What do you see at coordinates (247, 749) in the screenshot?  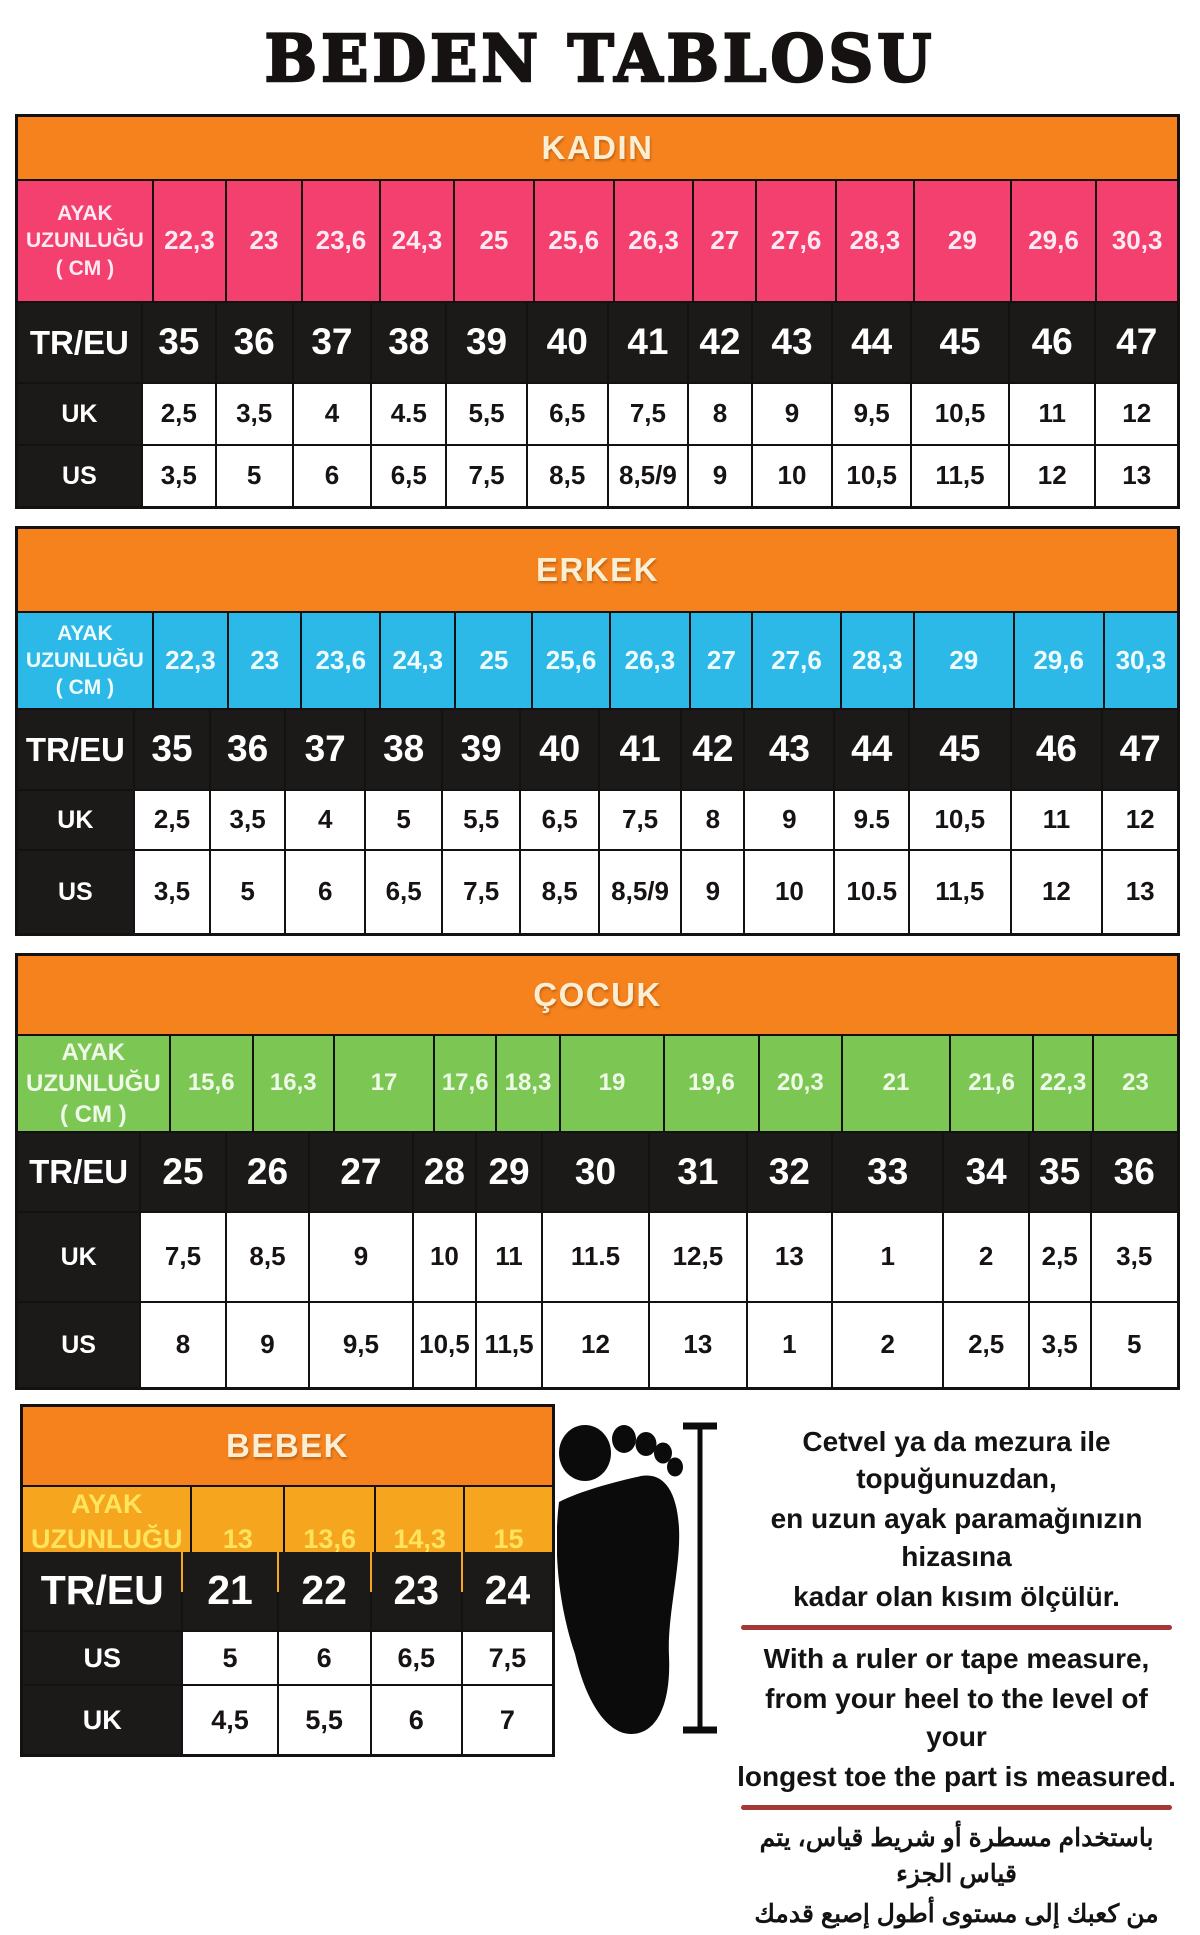 I see `erkek-treu-cell: 36` at bounding box center [247, 749].